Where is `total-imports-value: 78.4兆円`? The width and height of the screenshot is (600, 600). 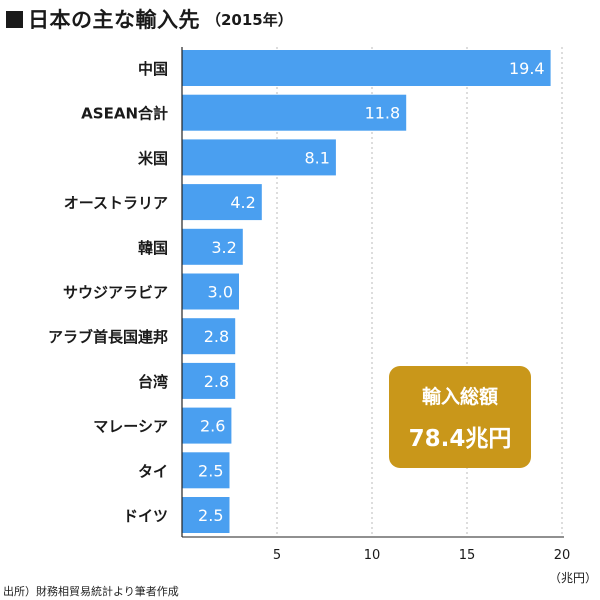 total-imports-value: 78.4兆円 is located at coordinates (460, 439).